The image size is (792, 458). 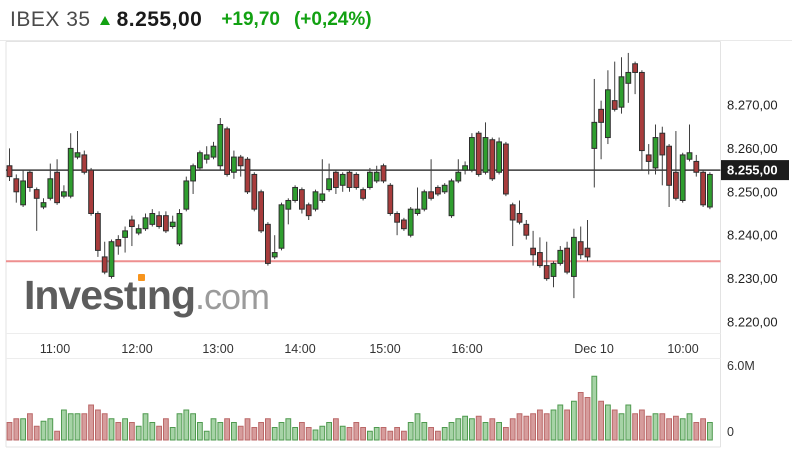 What do you see at coordinates (741, 366) in the screenshot?
I see `volume-axis-top-label: 6.0M` at bounding box center [741, 366].